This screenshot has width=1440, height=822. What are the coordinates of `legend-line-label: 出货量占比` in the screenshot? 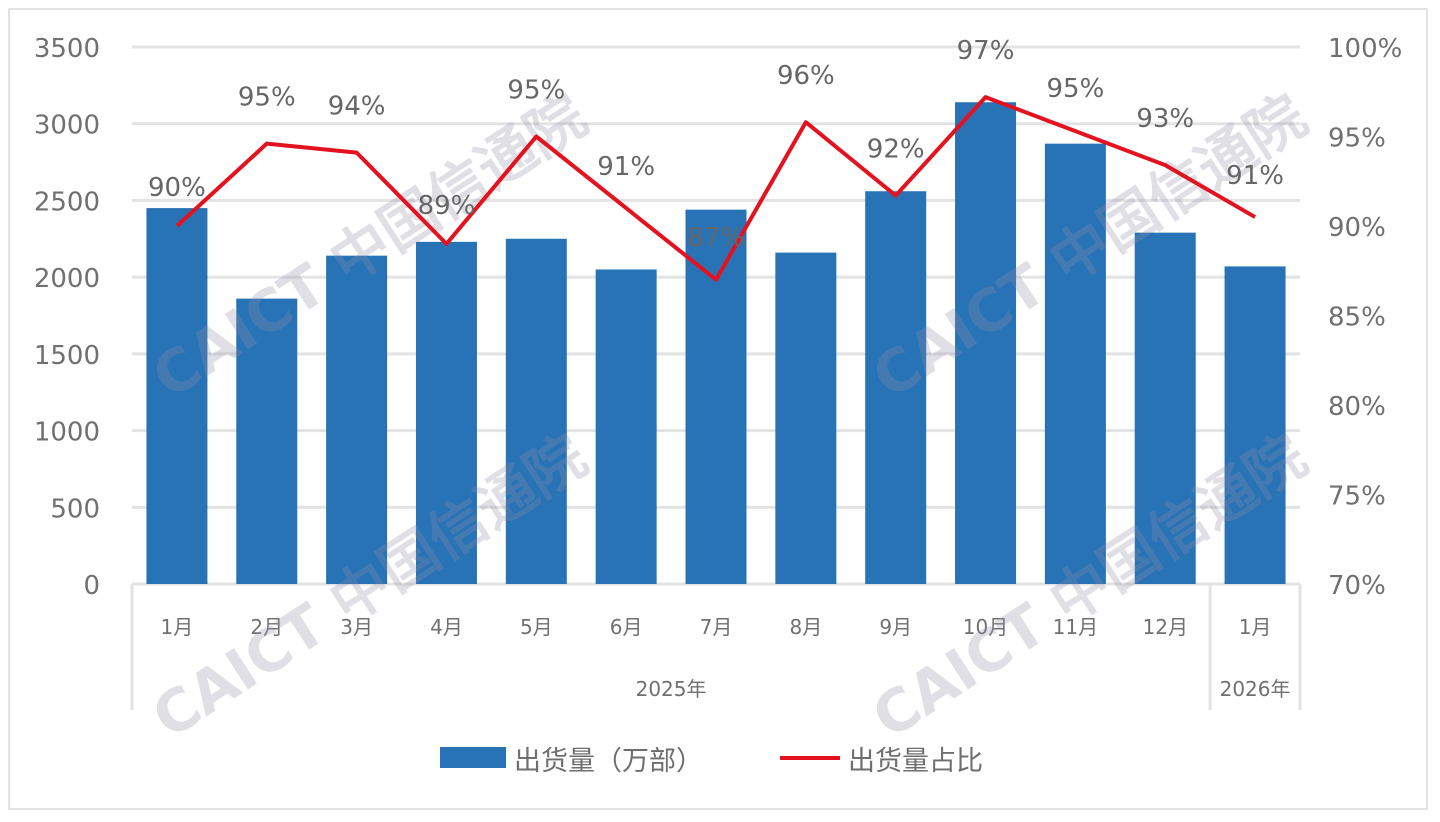 It's located at (915, 761).